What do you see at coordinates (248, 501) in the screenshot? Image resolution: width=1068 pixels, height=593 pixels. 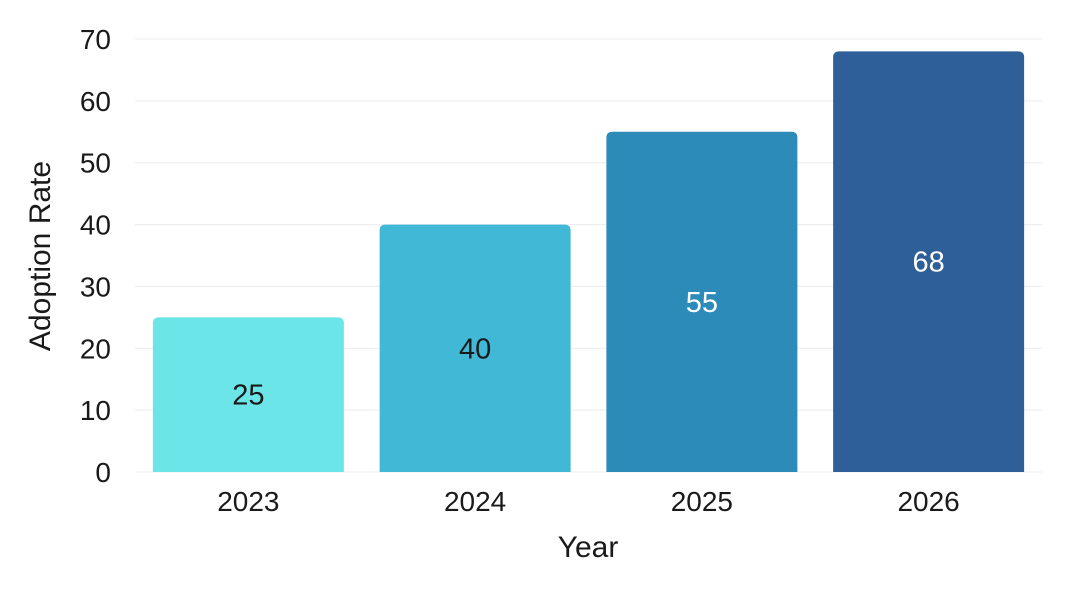 I see `x-tick-label-2023: 2023` at bounding box center [248, 501].